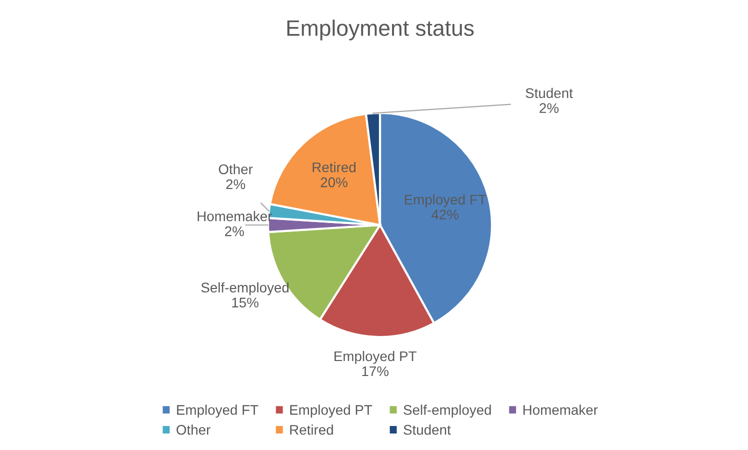  Describe the element at coordinates (549, 93) in the screenshot. I see `slice-label: Student` at that location.